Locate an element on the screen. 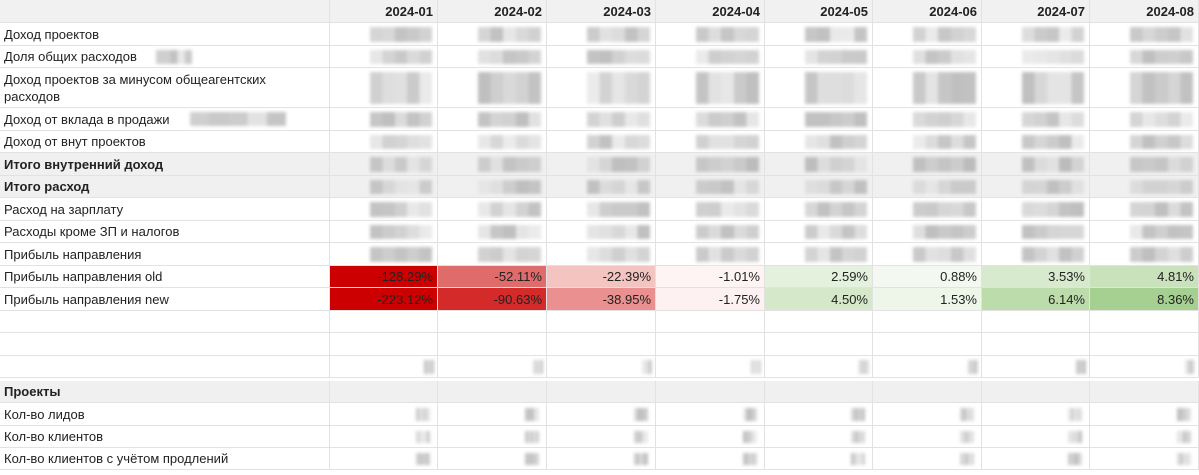  row-label: Доход от внут проектов is located at coordinates (165, 142).